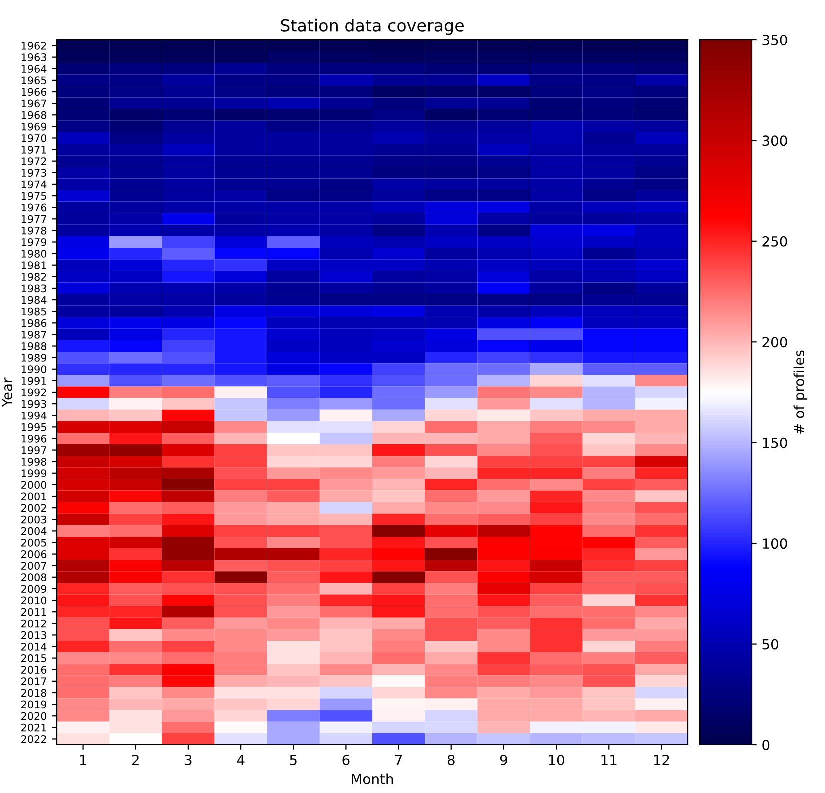  What do you see at coordinates (7, 393) in the screenshot?
I see `y-axis-title: Year` at bounding box center [7, 393].